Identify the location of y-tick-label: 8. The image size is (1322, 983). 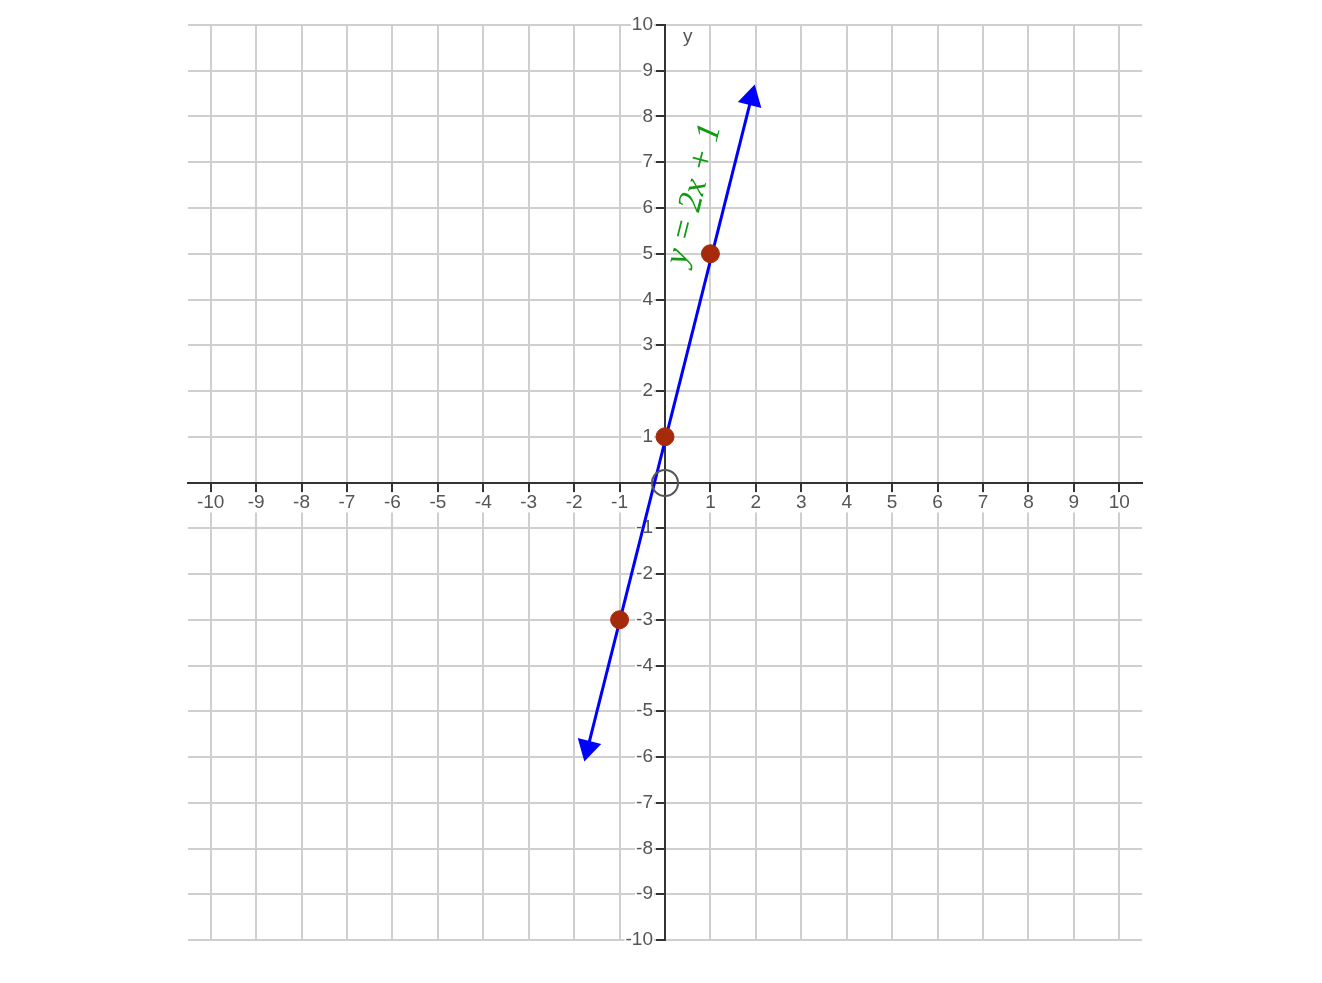
(647, 115).